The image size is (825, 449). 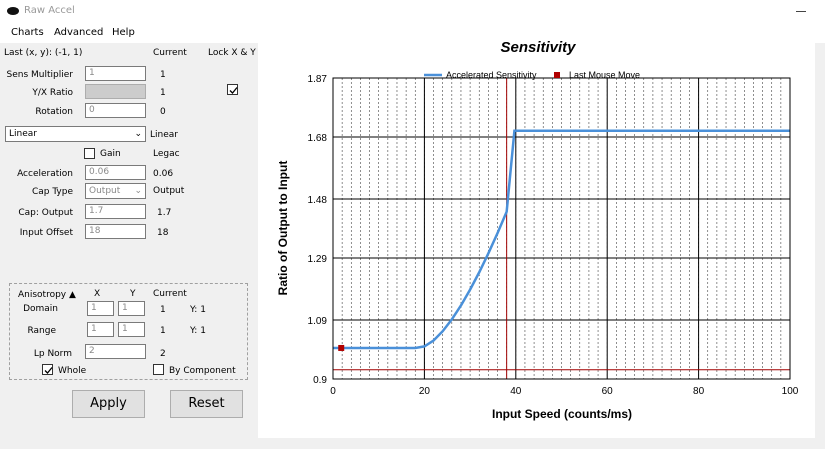 What do you see at coordinates (170, 53) in the screenshot?
I see `current-header: Current` at bounding box center [170, 53].